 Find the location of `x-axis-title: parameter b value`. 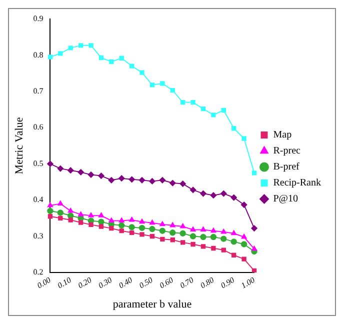

x-axis-title: parameter b value is located at coordinates (152, 304).